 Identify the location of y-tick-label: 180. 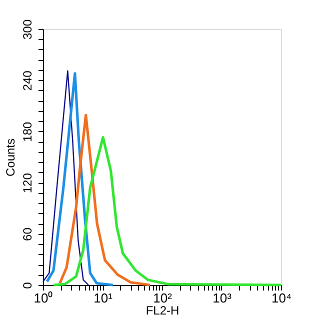
(27, 132).